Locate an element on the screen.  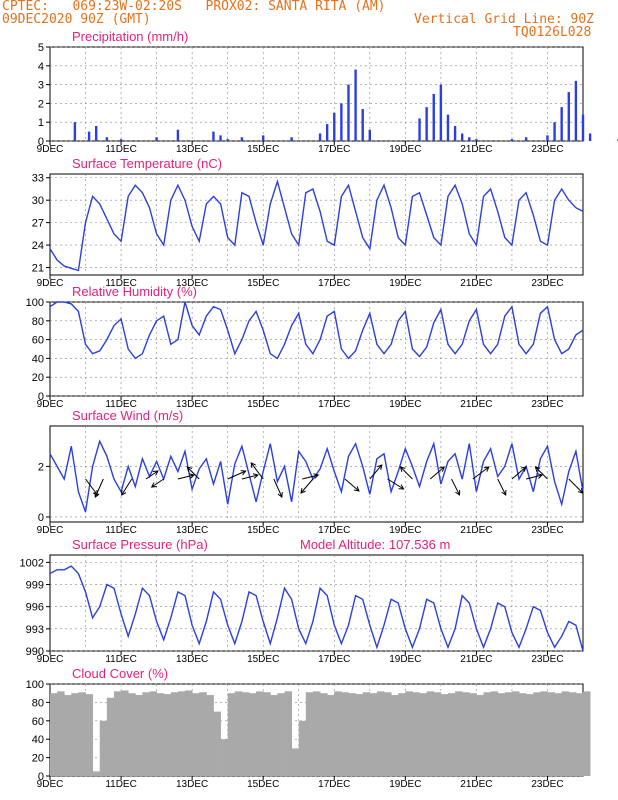
y-tick-label: 1 is located at coordinates (41, 123).